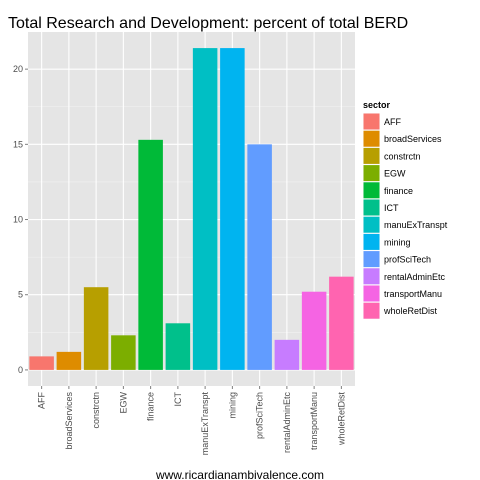 The height and width of the screenshot is (480, 480). I want to click on legend-label-manuExTranspt: manuExTranspt, so click(416, 225).